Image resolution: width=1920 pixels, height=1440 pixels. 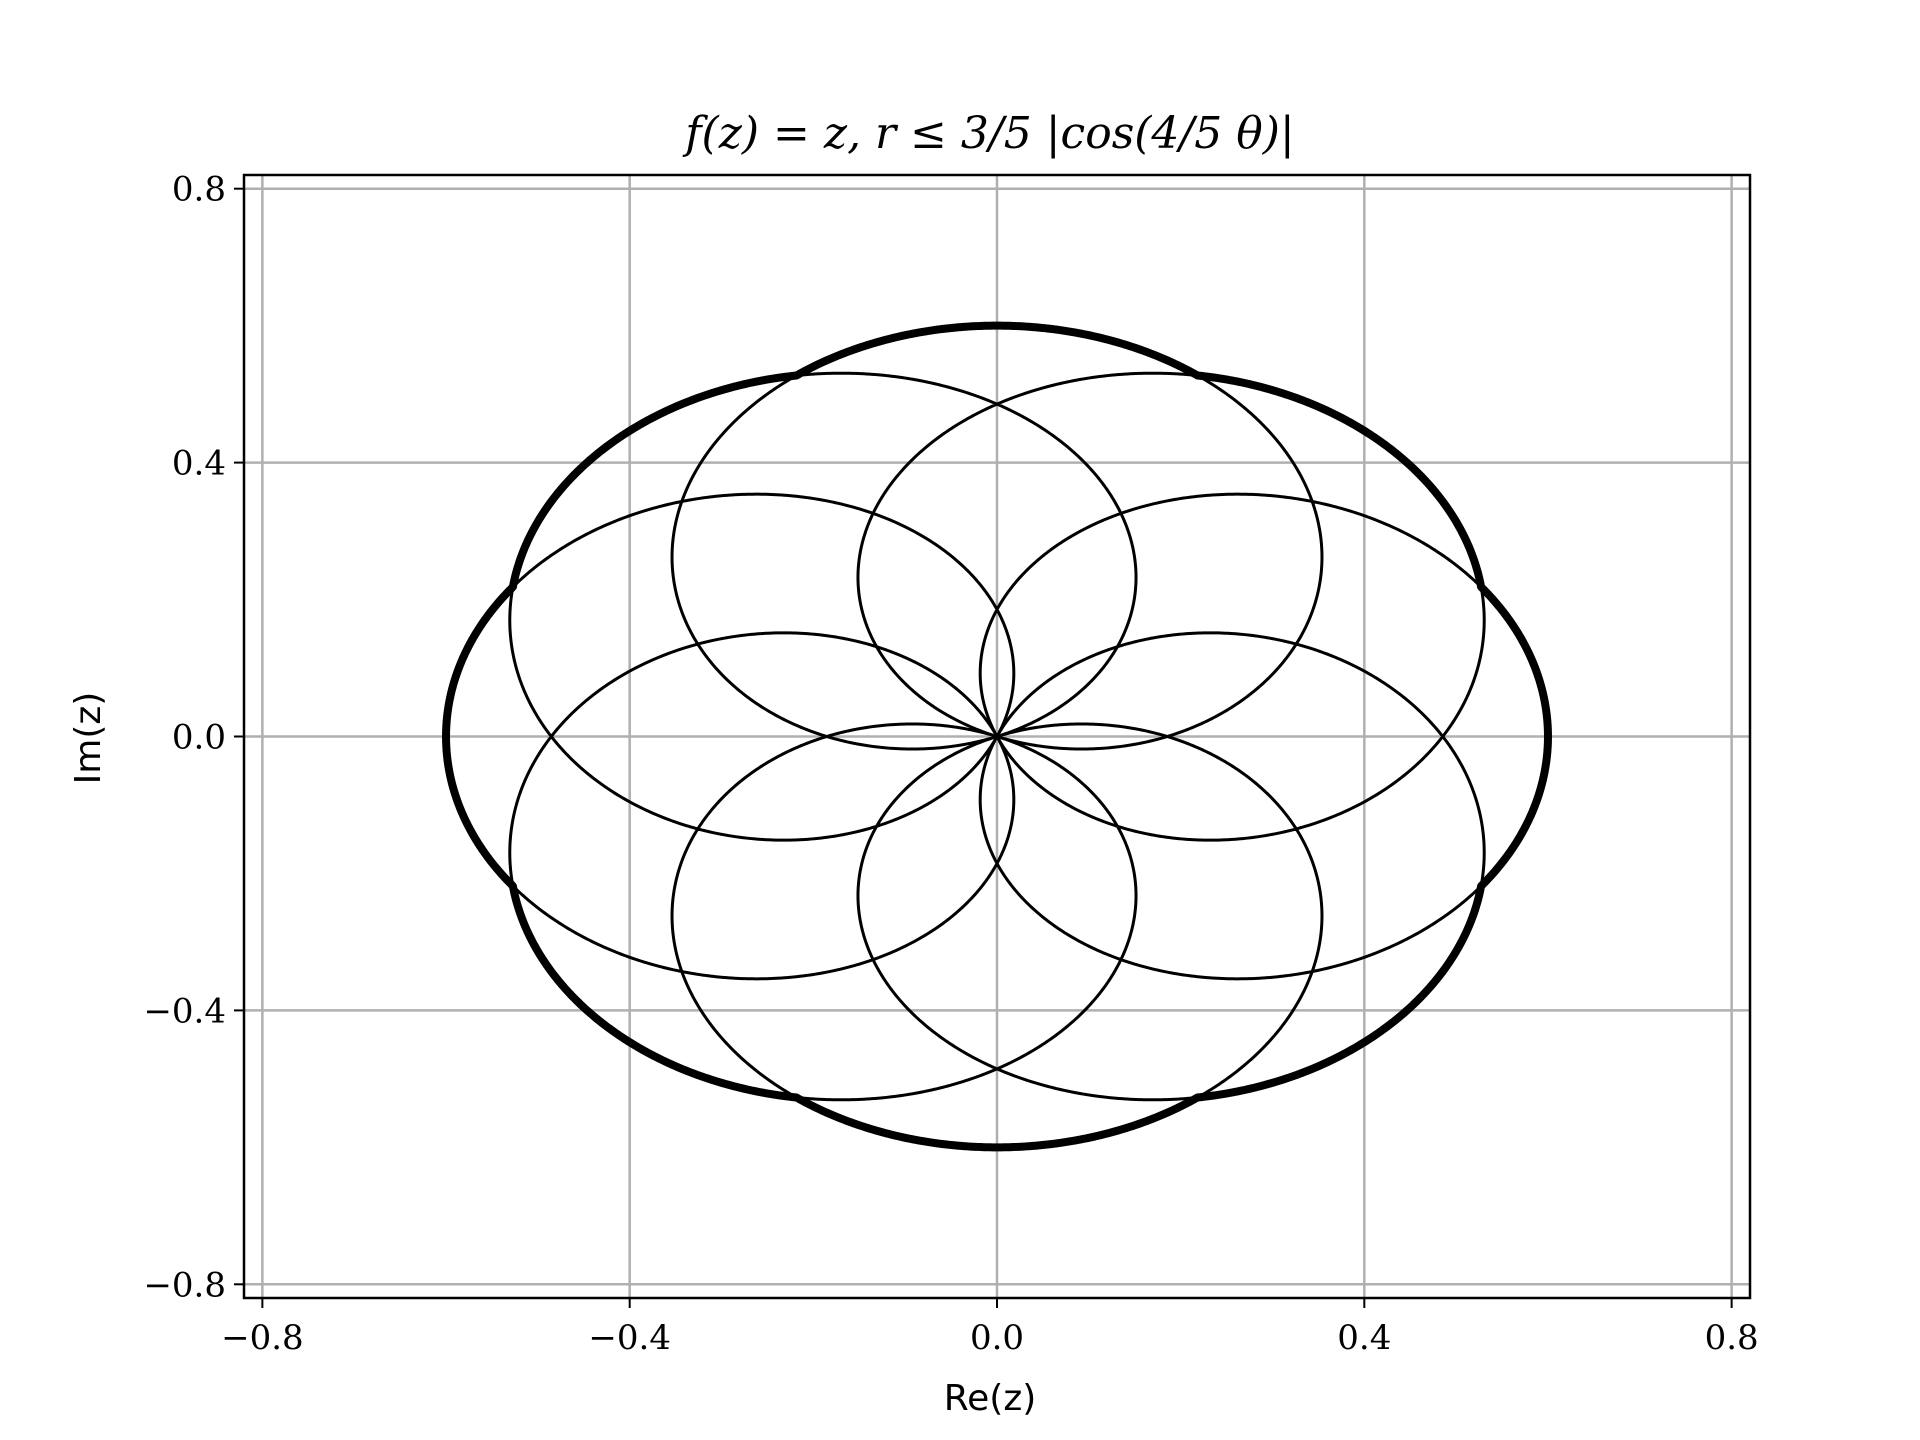 What do you see at coordinates (1364, 1338) in the screenshot?
I see `x-tick-label: 0.4` at bounding box center [1364, 1338].